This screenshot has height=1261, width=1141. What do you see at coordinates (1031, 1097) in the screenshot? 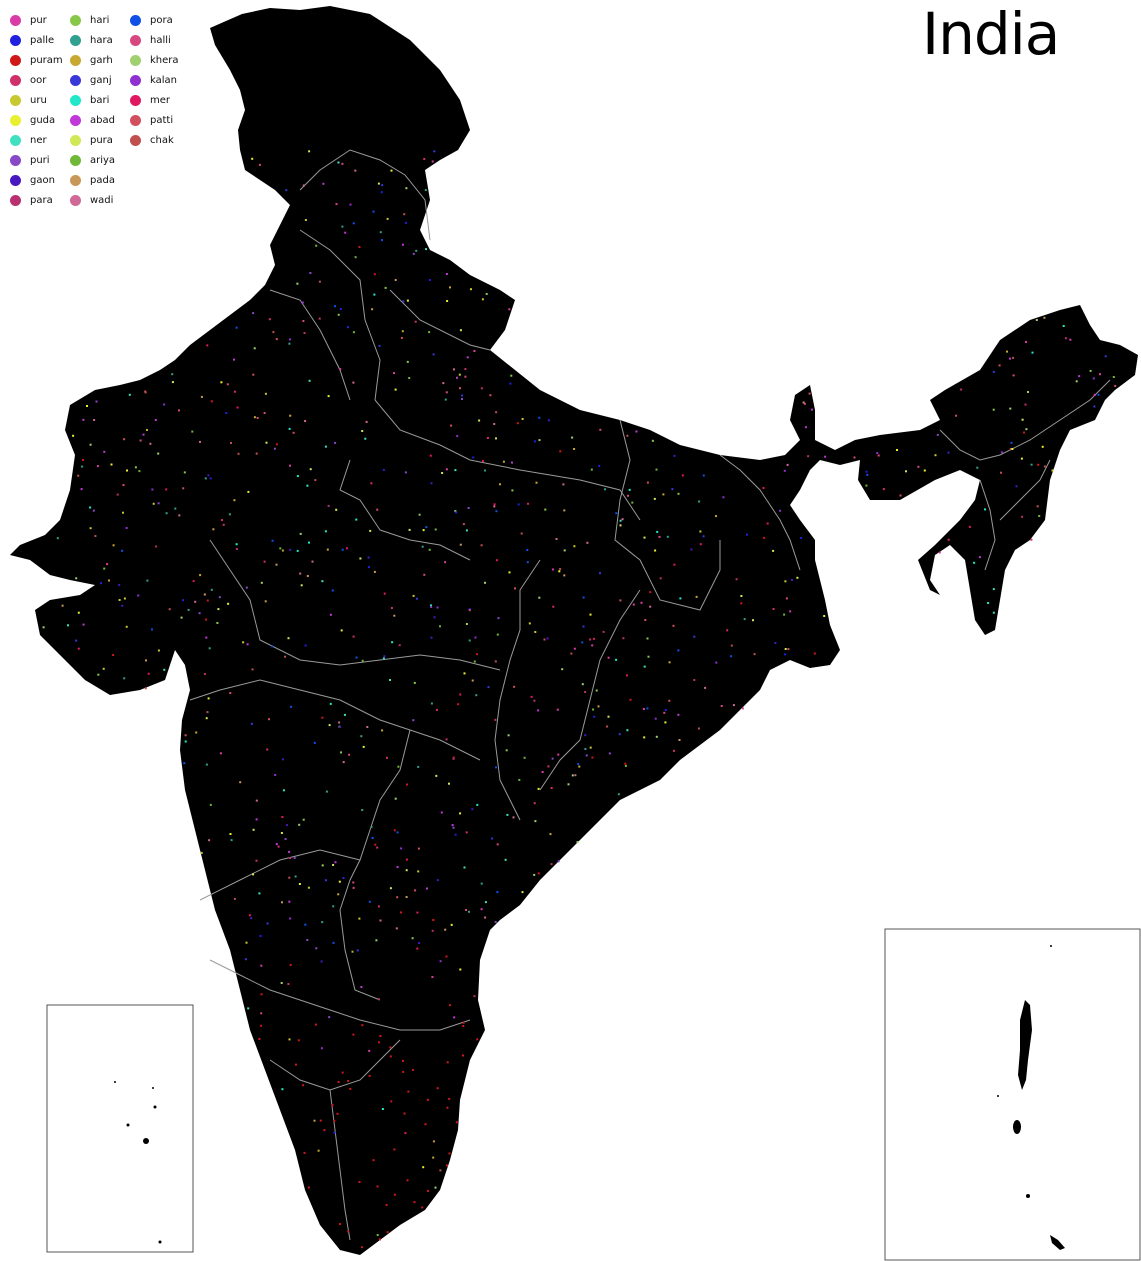
I see `andaman-nicobar-islands` at bounding box center [1031, 1097].